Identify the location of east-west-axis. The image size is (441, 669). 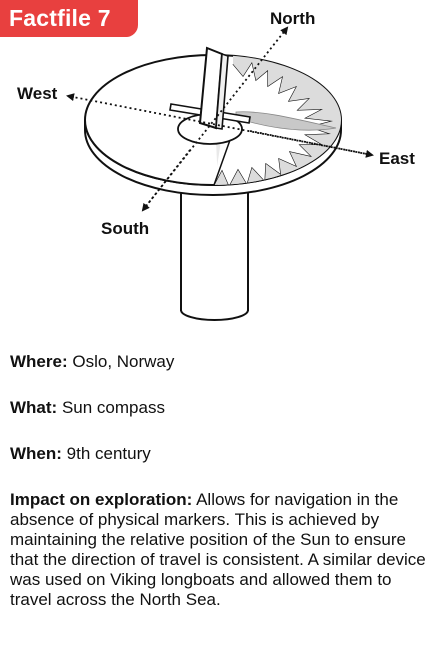
(219, 124).